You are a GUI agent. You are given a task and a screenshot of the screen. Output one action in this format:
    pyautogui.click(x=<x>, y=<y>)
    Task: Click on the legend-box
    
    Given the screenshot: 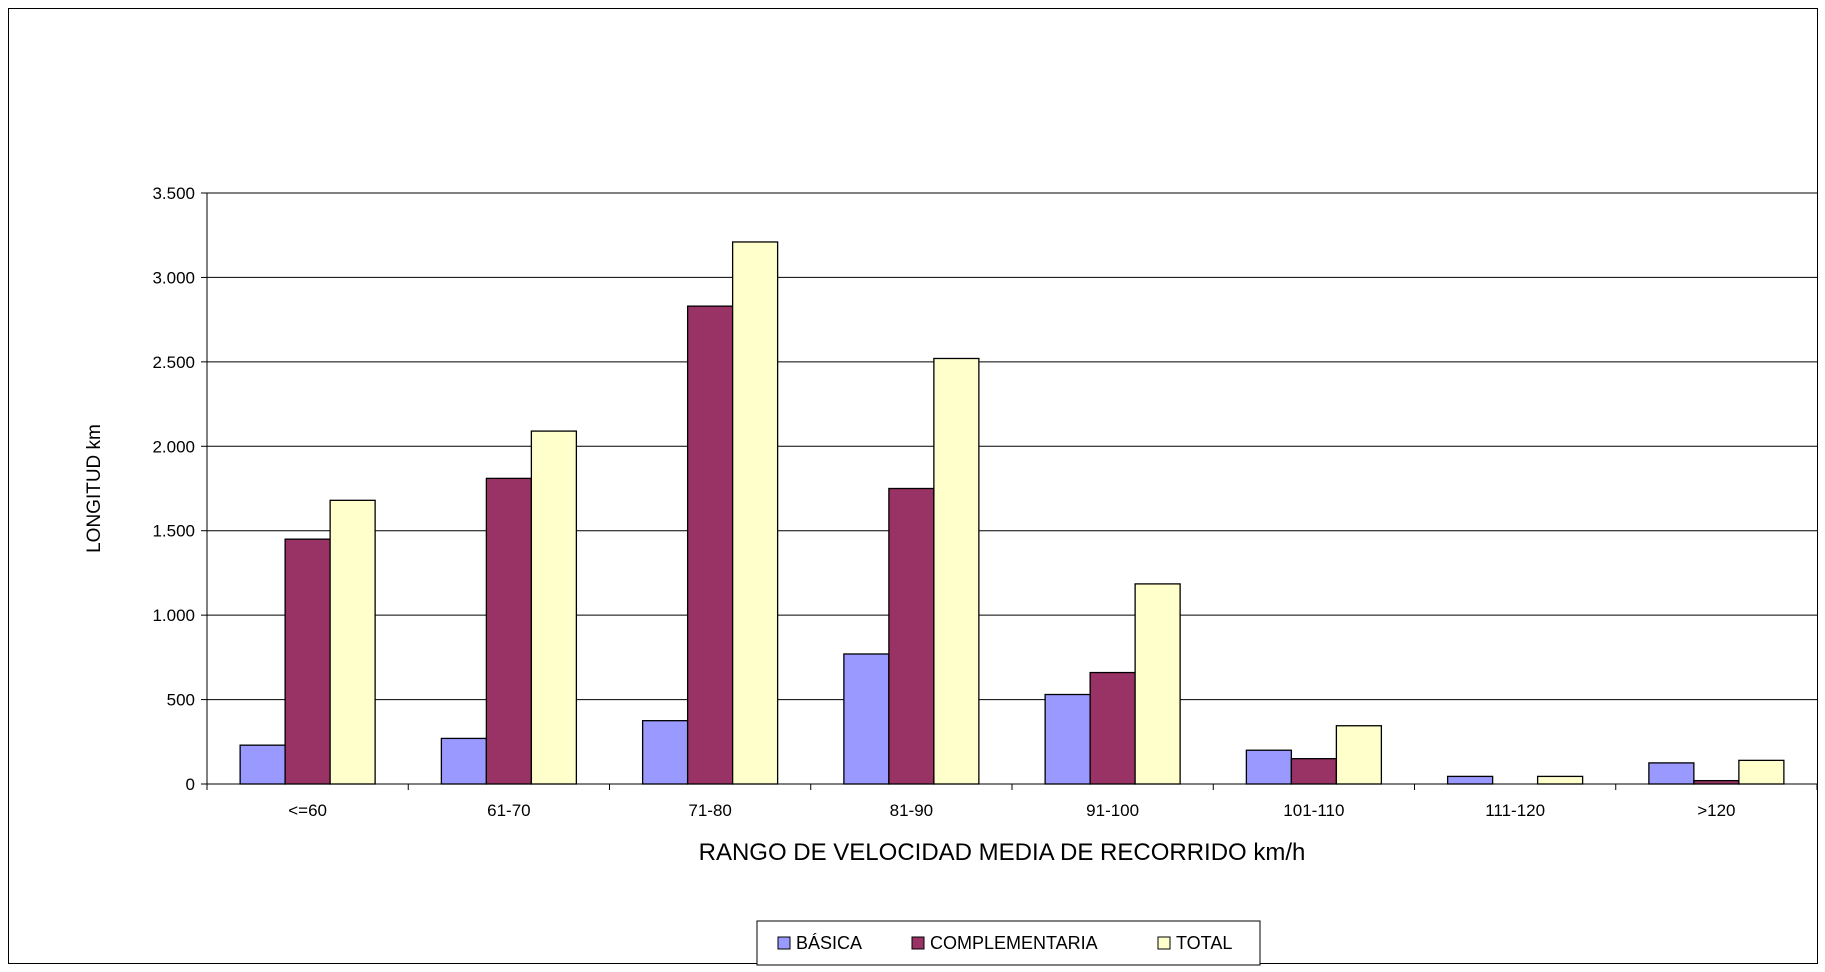 What is the action you would take?
    pyautogui.click(x=1008, y=943)
    